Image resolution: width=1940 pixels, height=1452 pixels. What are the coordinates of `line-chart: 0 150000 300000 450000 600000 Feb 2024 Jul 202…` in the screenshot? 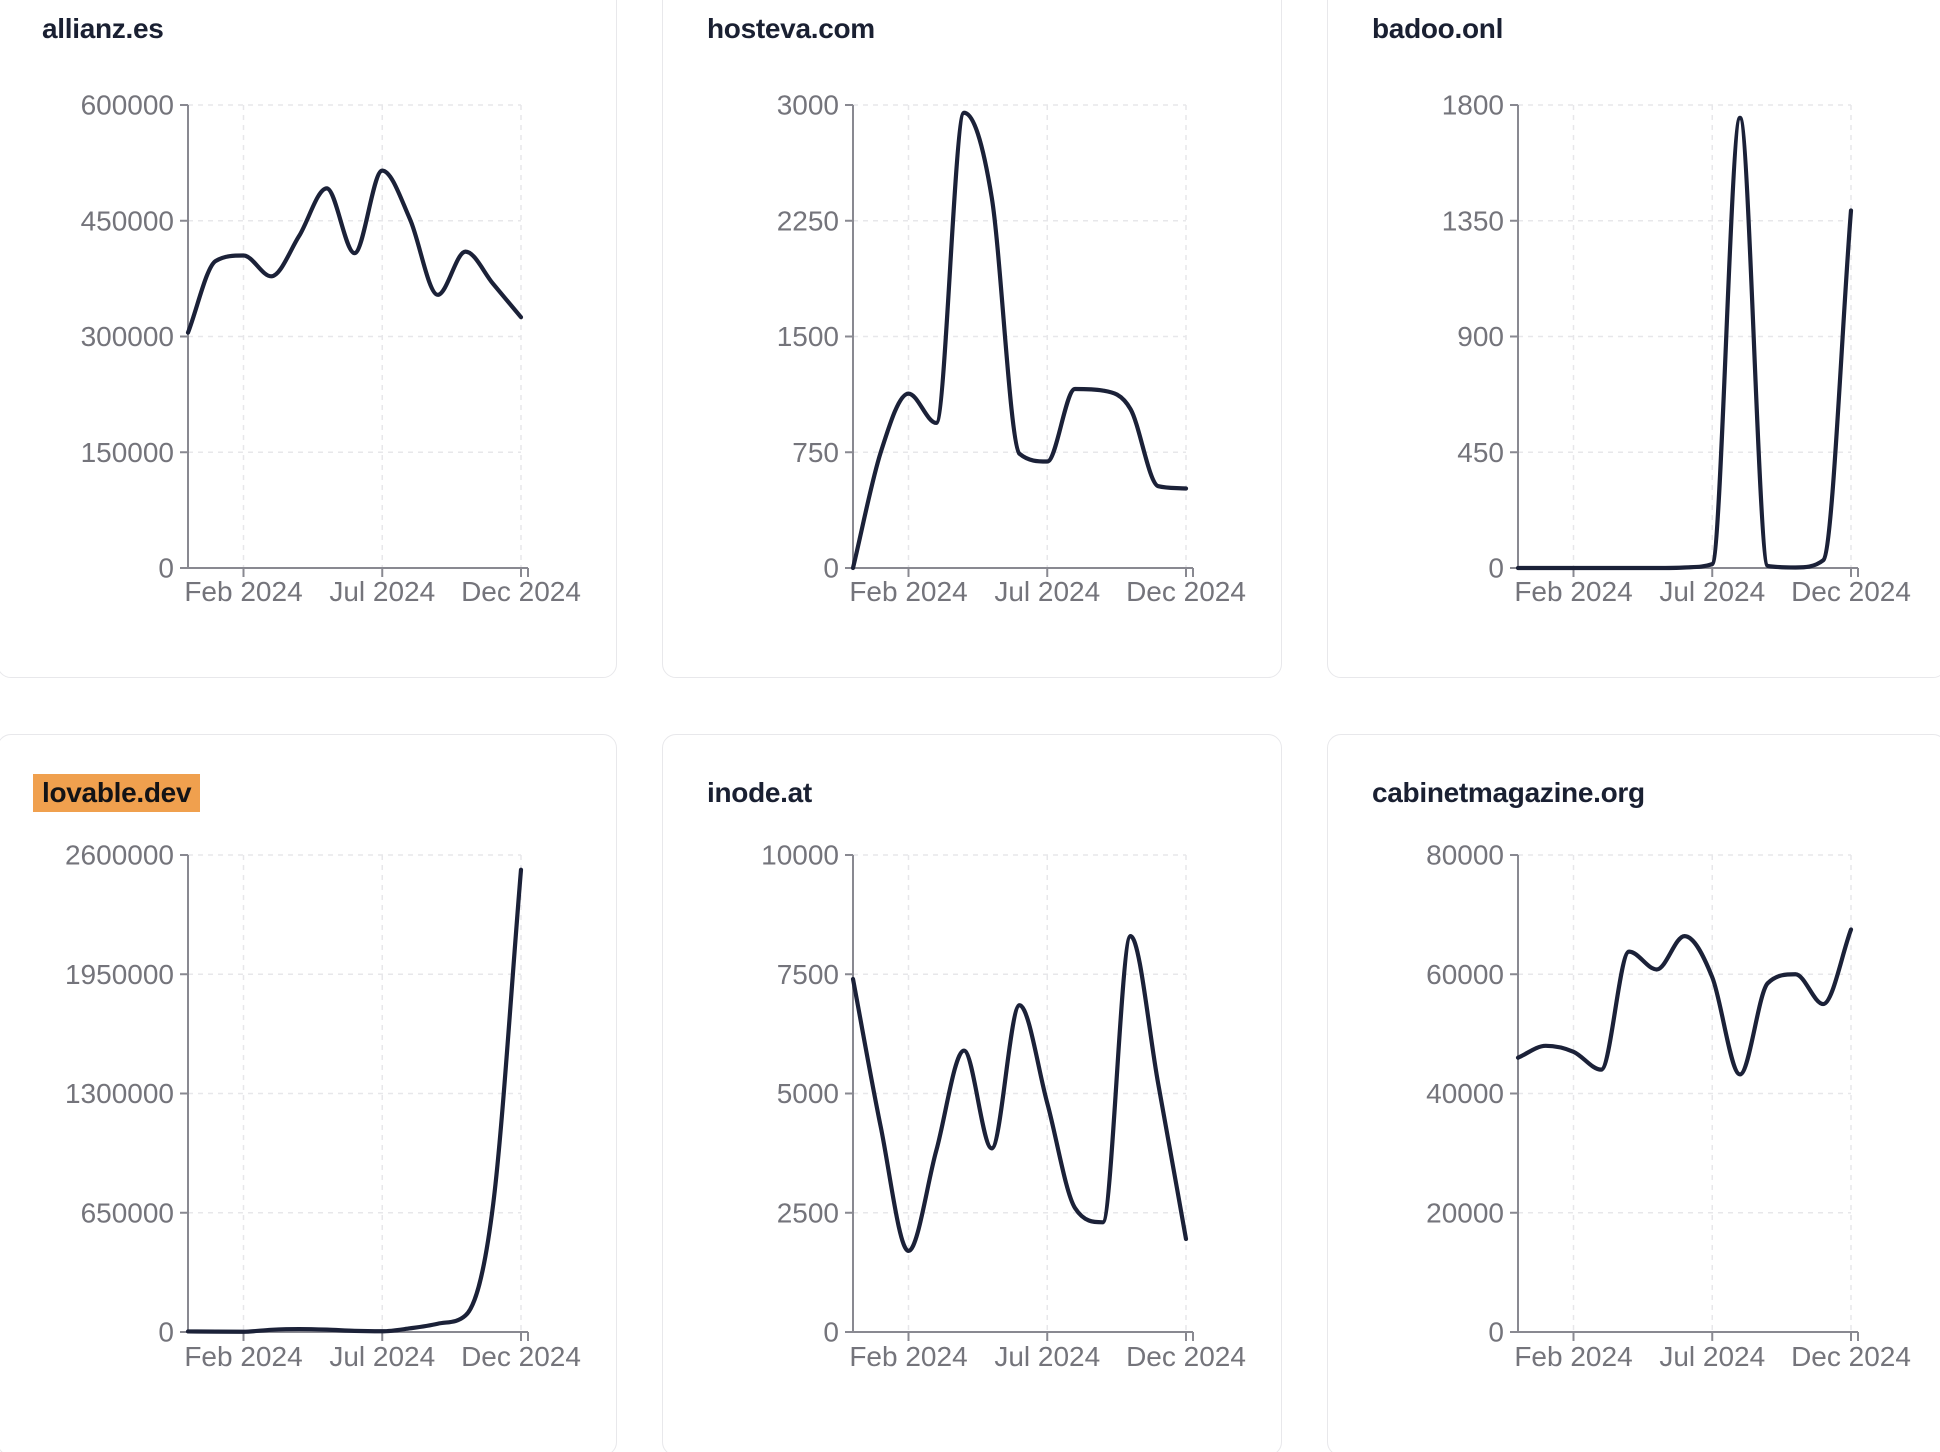 It's located at (331, 348).